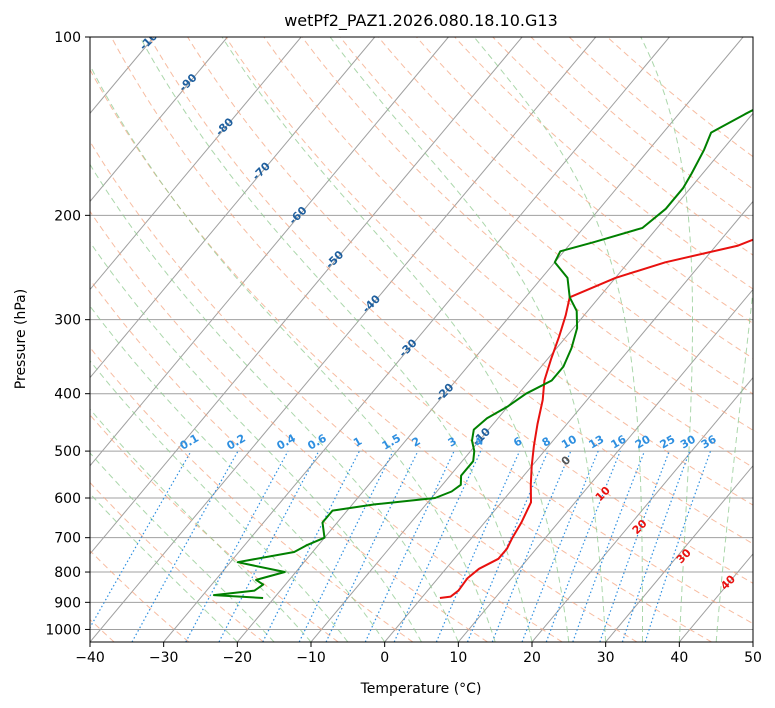  What do you see at coordinates (67, 395) in the screenshot?
I see `y-tick-label: 400` at bounding box center [67, 395].